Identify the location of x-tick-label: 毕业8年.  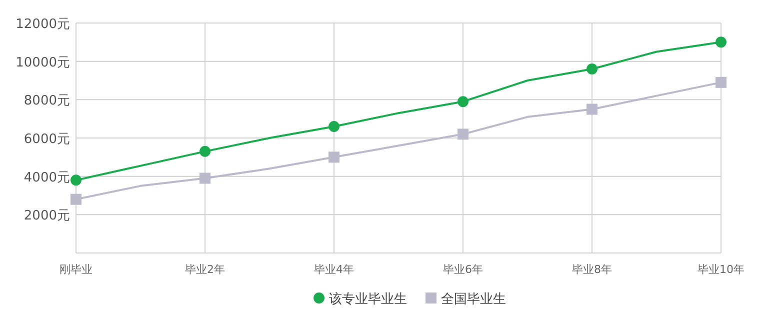
(592, 269).